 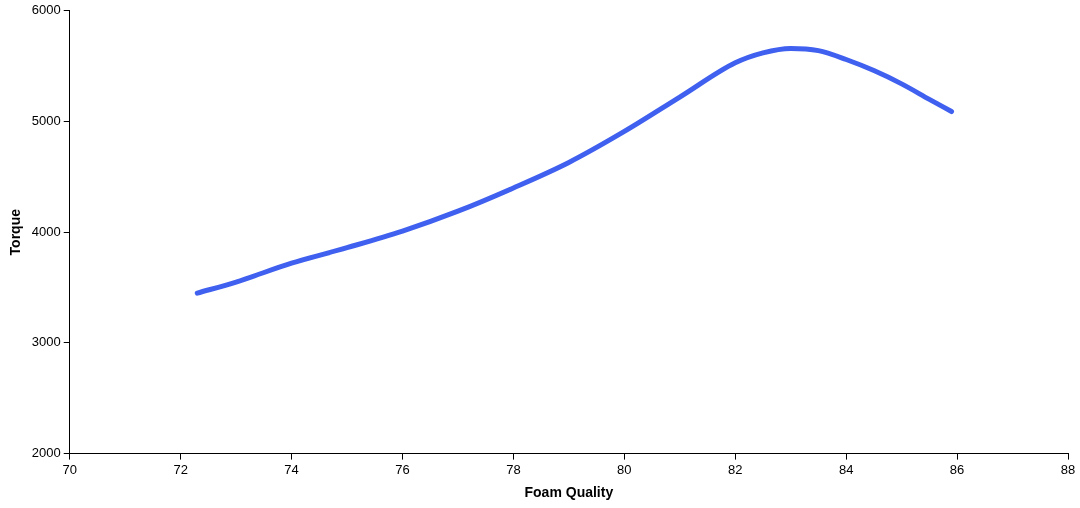 What do you see at coordinates (69, 469) in the screenshot?
I see `x-tick-label: 70` at bounding box center [69, 469].